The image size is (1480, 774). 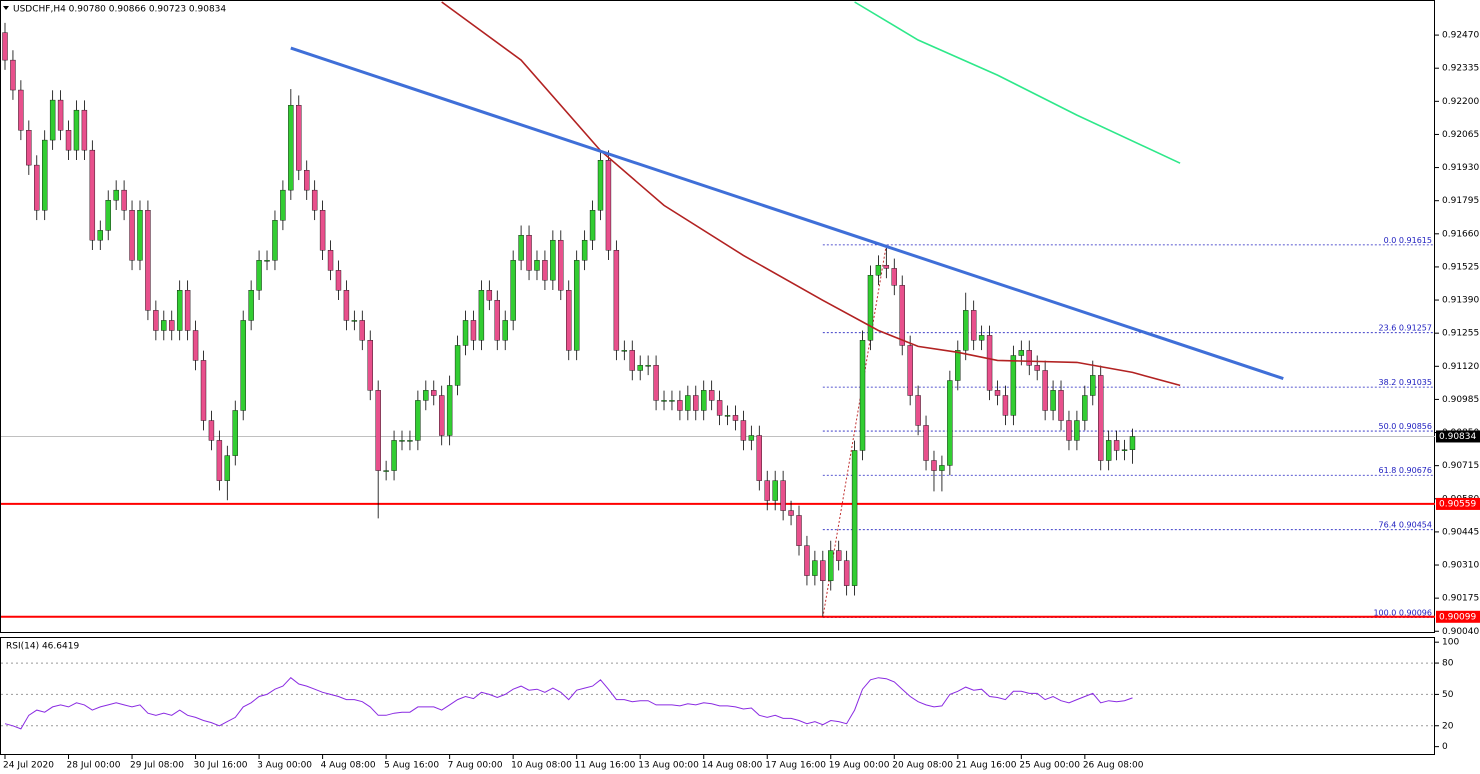 What do you see at coordinates (1017, 82) in the screenshot?
I see `indicator-line` at bounding box center [1017, 82].